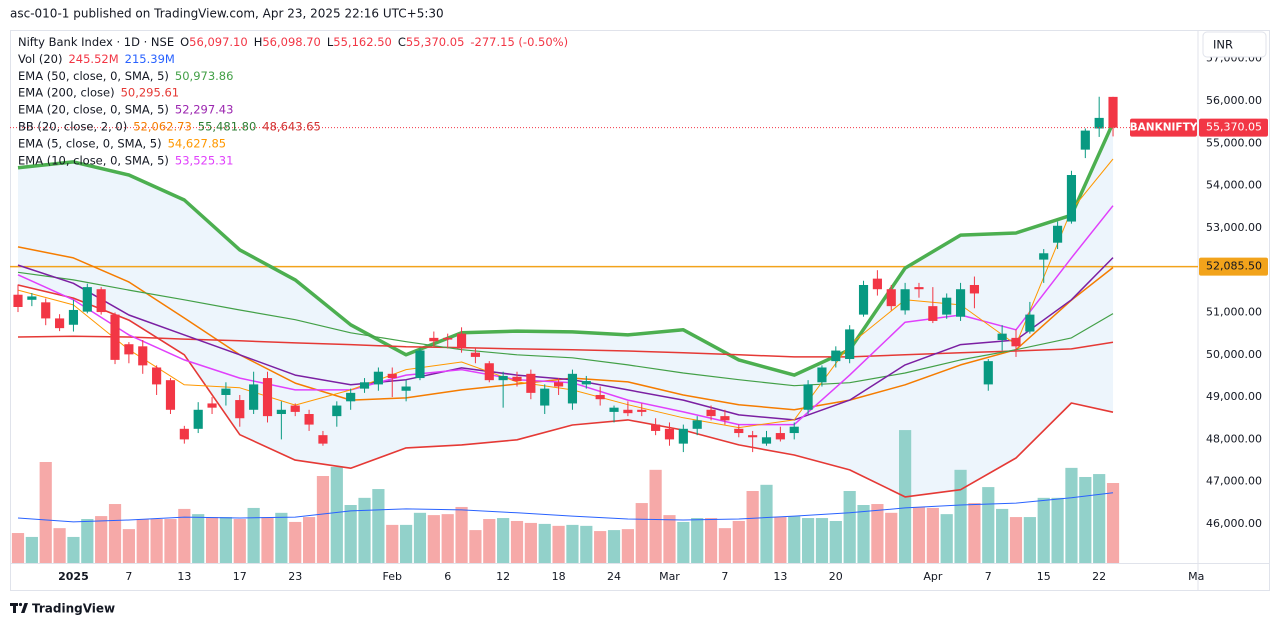  What do you see at coordinates (93, 58) in the screenshot?
I see `legend-value: 245.52M` at bounding box center [93, 58].